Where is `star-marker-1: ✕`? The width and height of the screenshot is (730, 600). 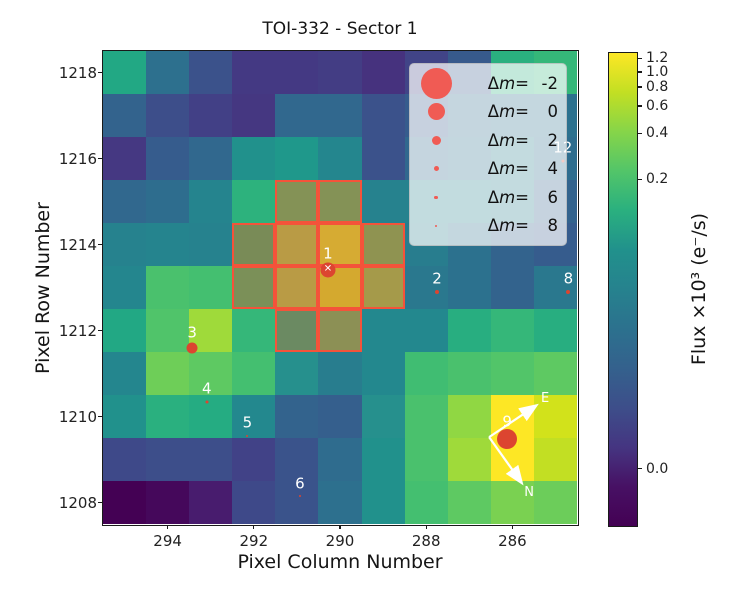 star-marker-1: ✕ is located at coordinates (328, 270).